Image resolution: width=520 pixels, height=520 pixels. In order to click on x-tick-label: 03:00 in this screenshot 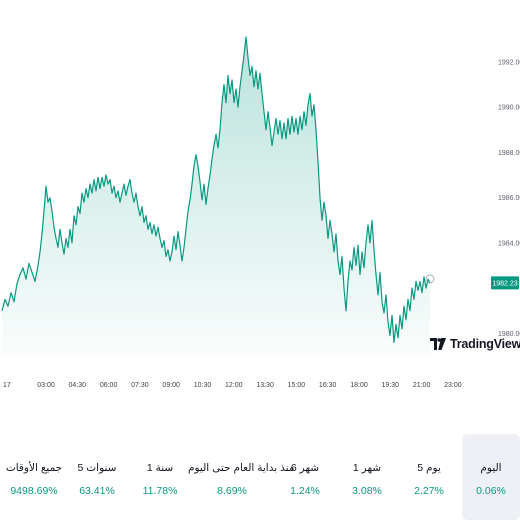, I will do `click(46, 385)`.